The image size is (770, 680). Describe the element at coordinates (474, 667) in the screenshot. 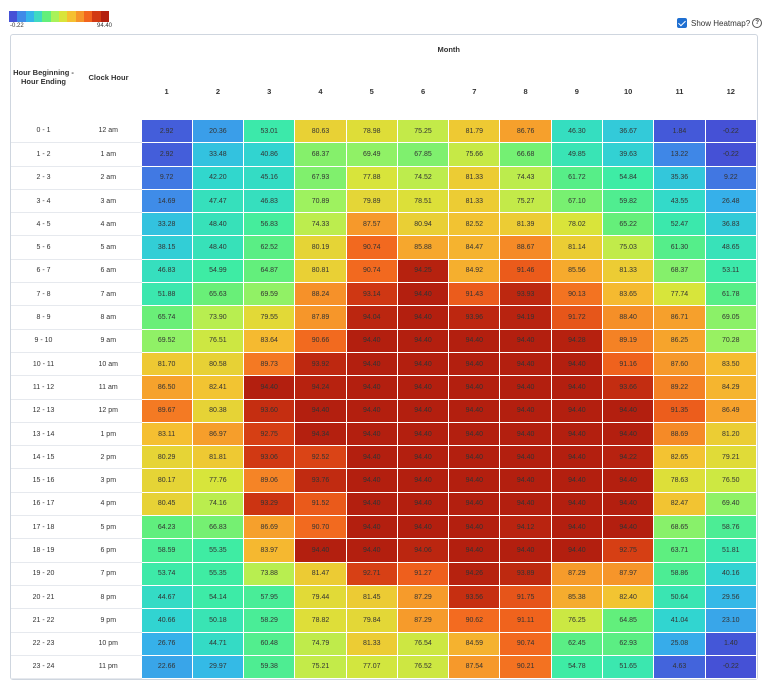

I see `heatmap-cell: 87.54` at that location.